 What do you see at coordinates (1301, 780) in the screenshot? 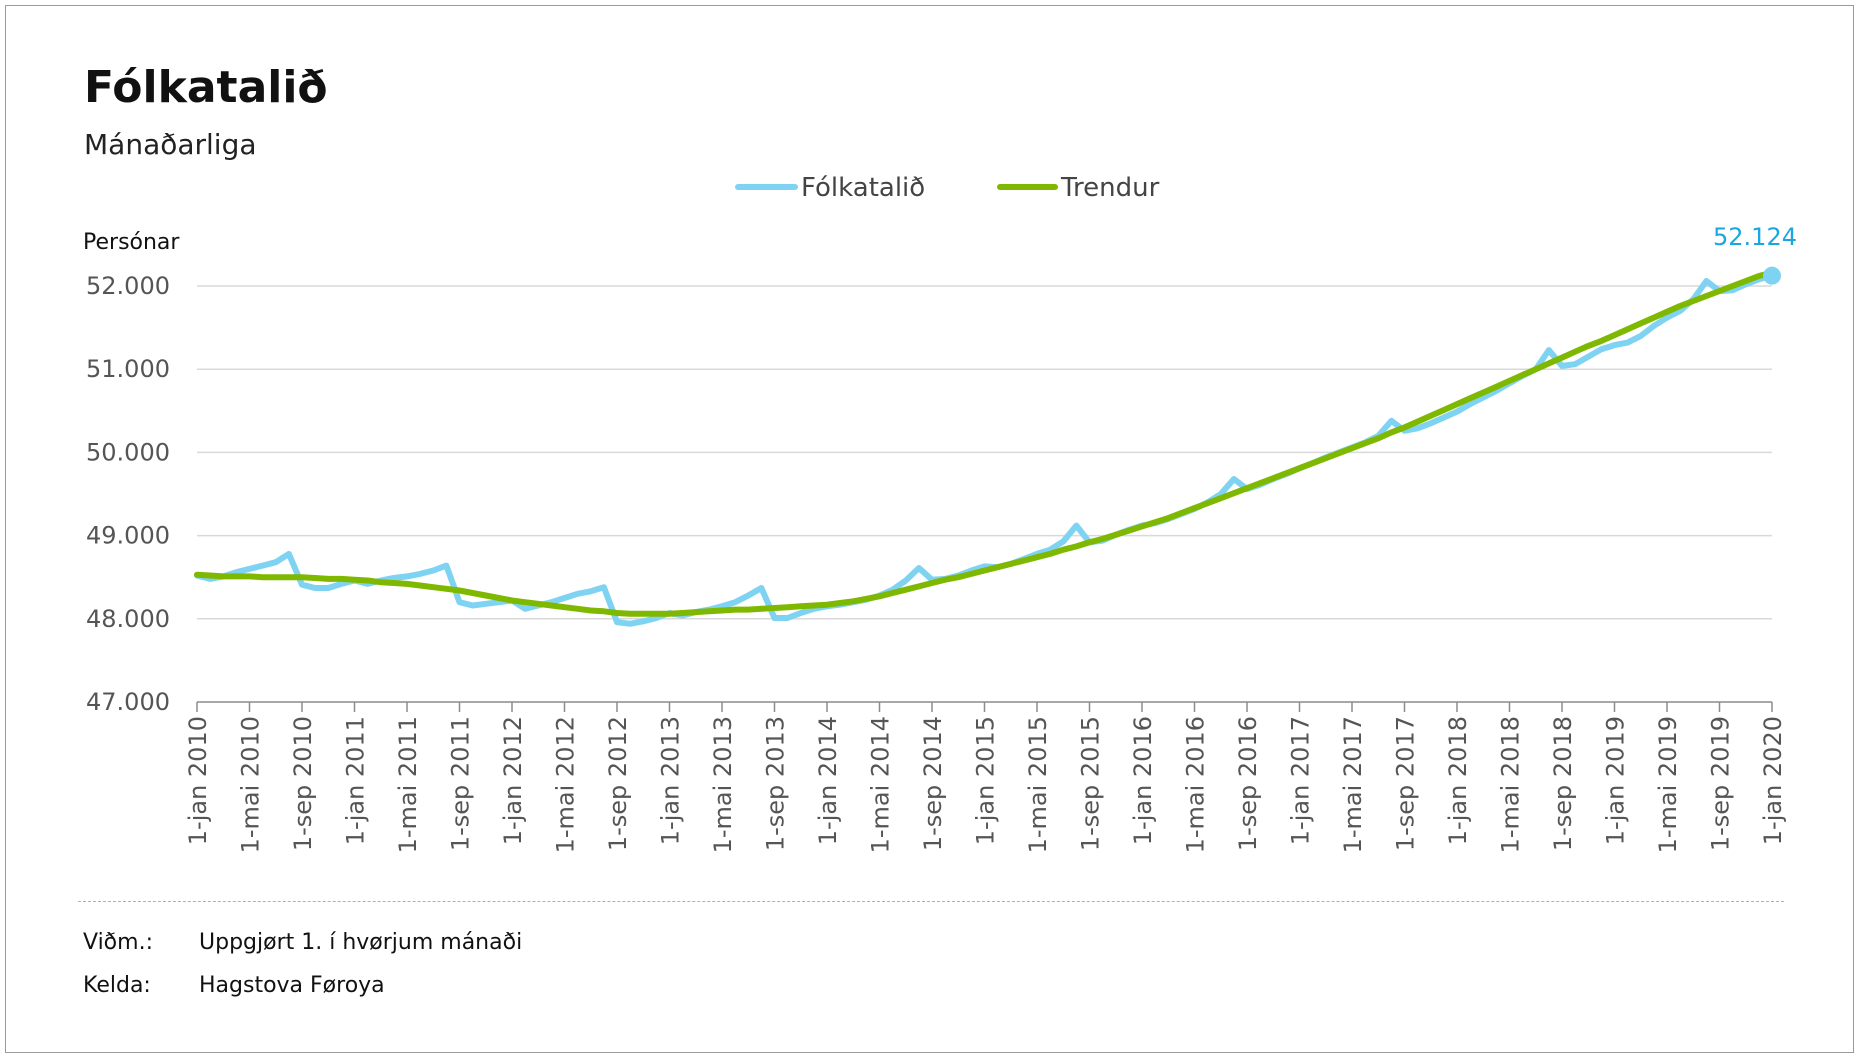
I see `x-tick-label-21: 1-jan 2017` at bounding box center [1301, 780].